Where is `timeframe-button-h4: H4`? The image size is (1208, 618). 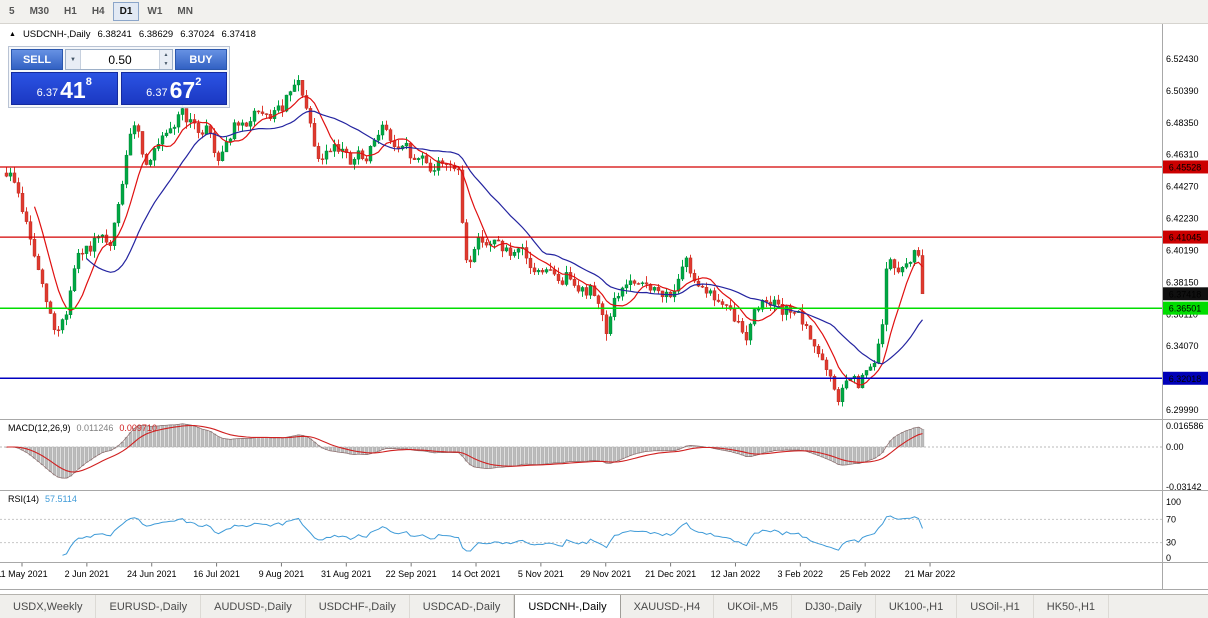
timeframe-button-h4: H4 is located at coordinates (98, 11).